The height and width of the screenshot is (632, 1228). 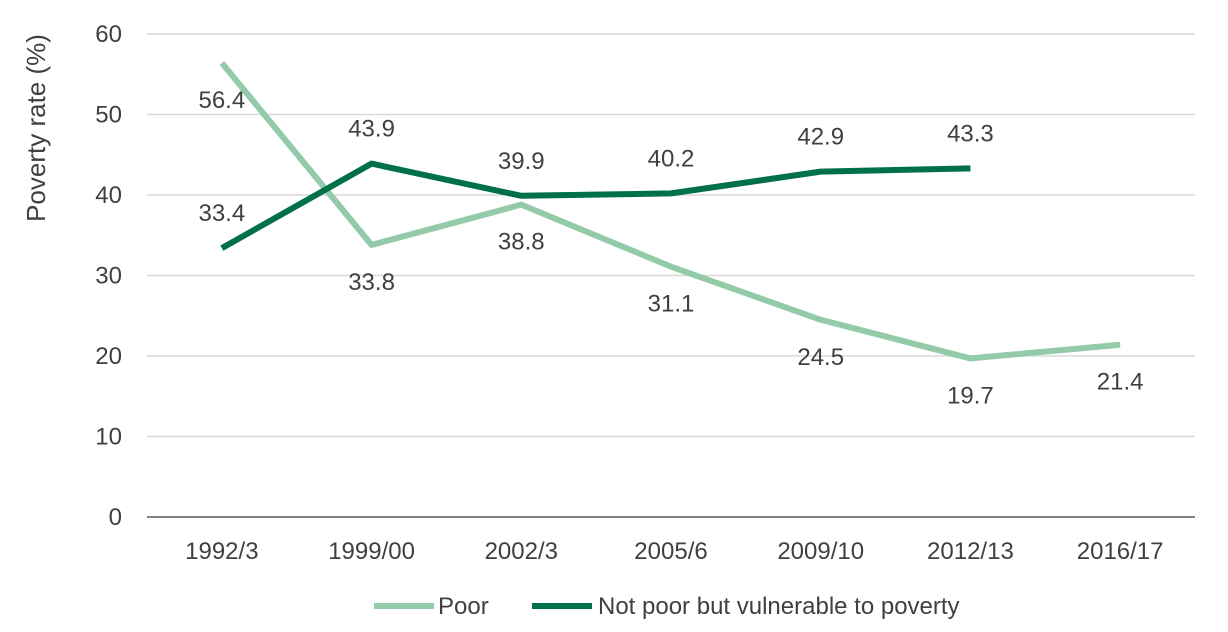 I want to click on y-tick-label: 60, so click(x=108, y=34).